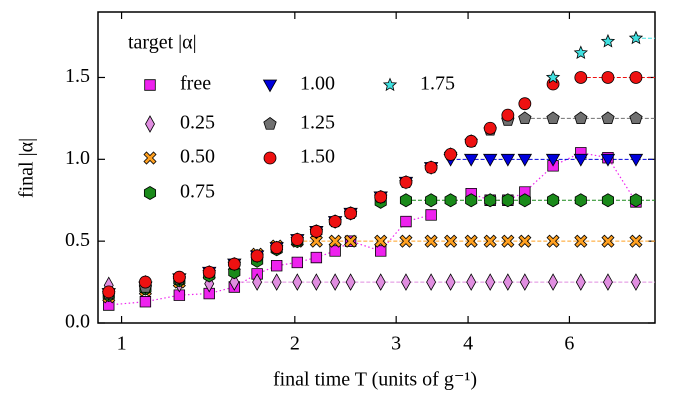 The height and width of the screenshot is (404, 675). Describe the element at coordinates (396, 344) in the screenshot. I see `x-tick-label: 3` at that location.